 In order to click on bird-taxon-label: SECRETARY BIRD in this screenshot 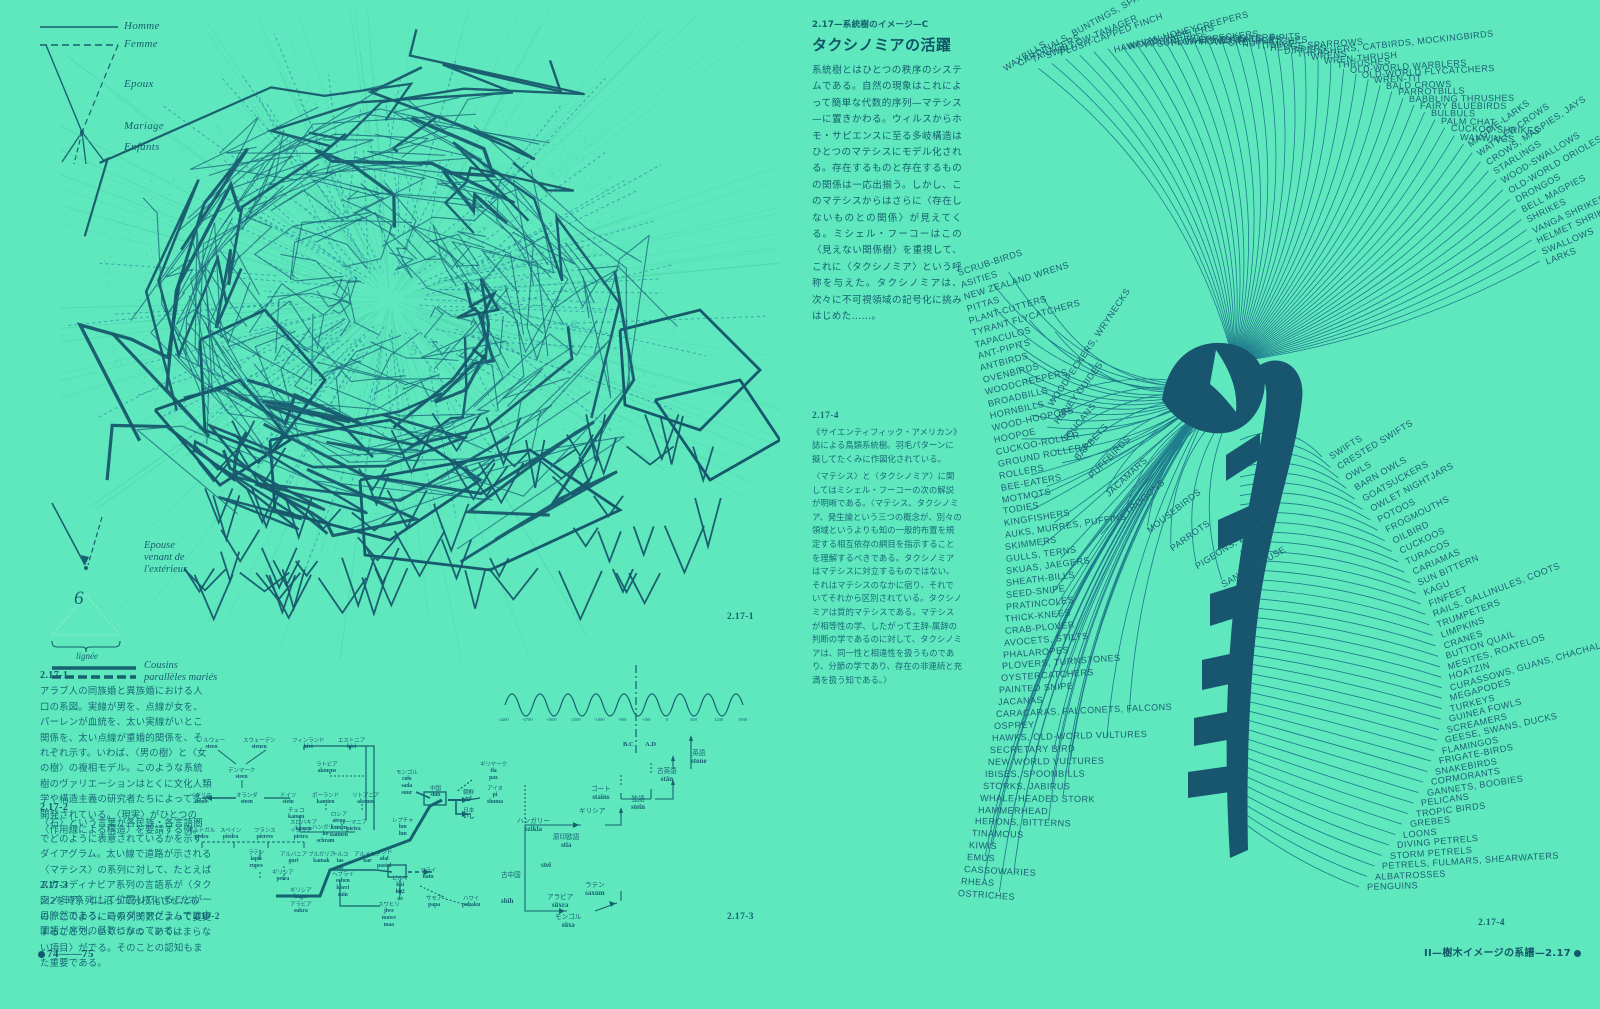, I will do `click(1032, 749)`.